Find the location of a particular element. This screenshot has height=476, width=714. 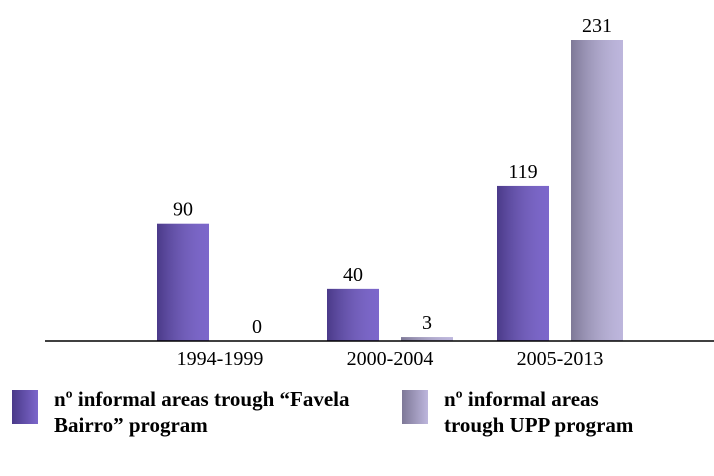

value-label: 0 is located at coordinates (257, 327).